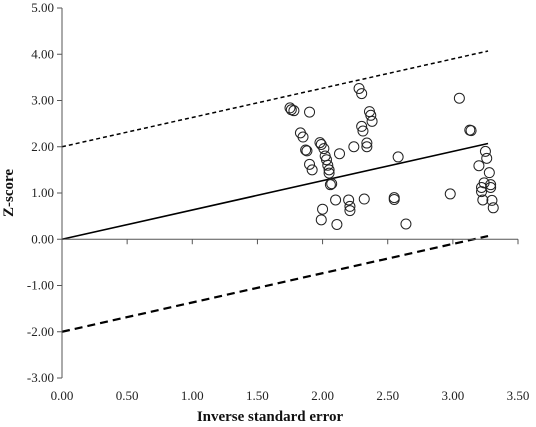 Image resolution: width=536 pixels, height=427 pixels. Describe the element at coordinates (42, 53) in the screenshot. I see `y-tick-label: 4.00` at that location.